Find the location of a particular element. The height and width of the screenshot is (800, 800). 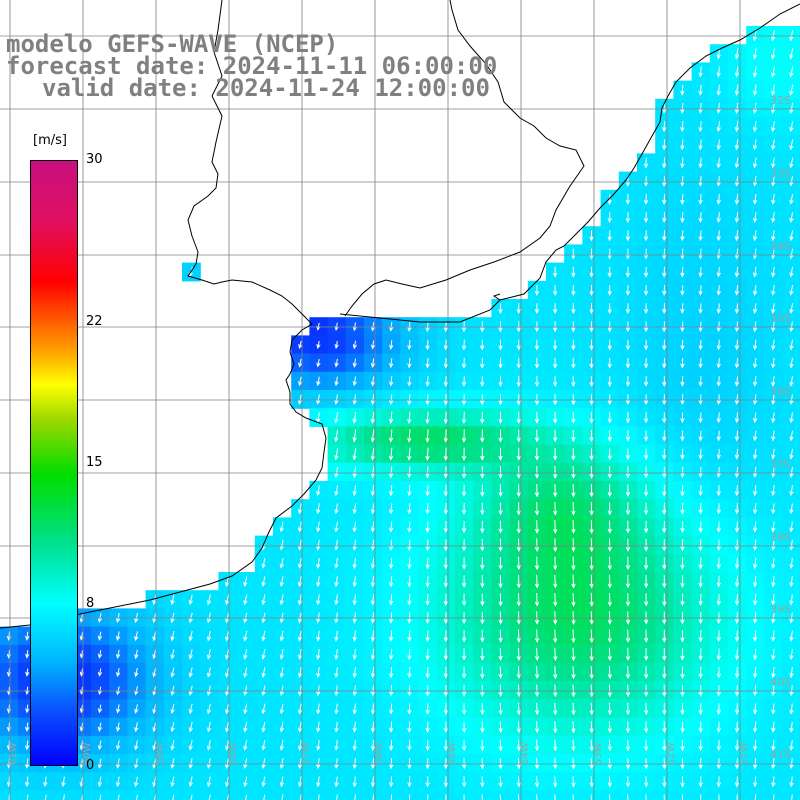

lon-label: 59W is located at coordinates (160, 753).